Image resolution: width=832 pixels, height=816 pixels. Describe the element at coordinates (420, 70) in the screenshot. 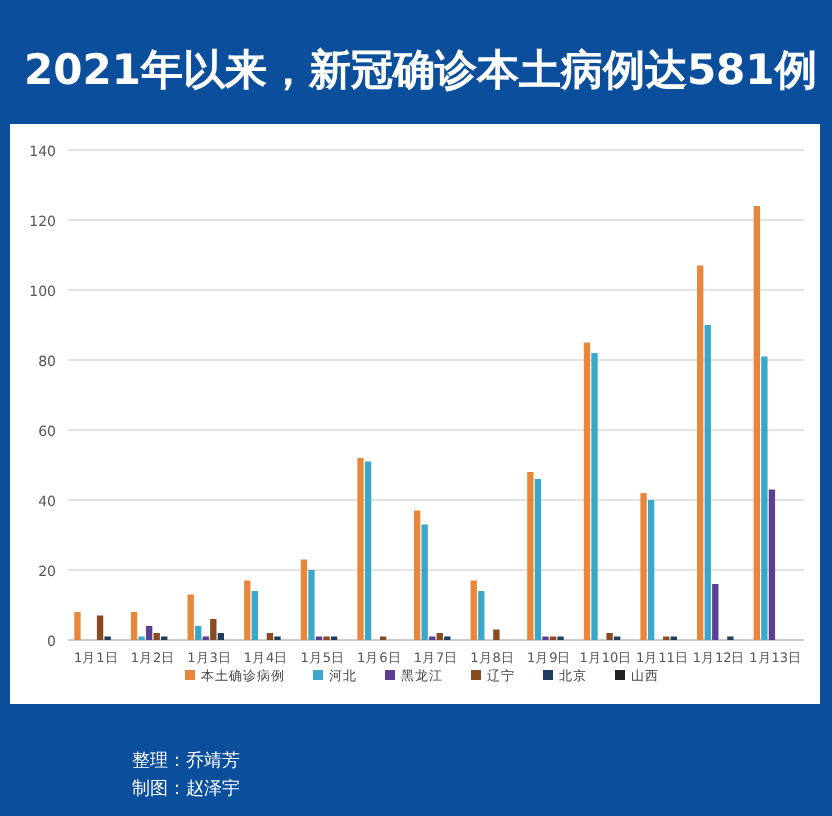

I see `title: 2021年以来，新冠确诊本土病例达581例` at that location.